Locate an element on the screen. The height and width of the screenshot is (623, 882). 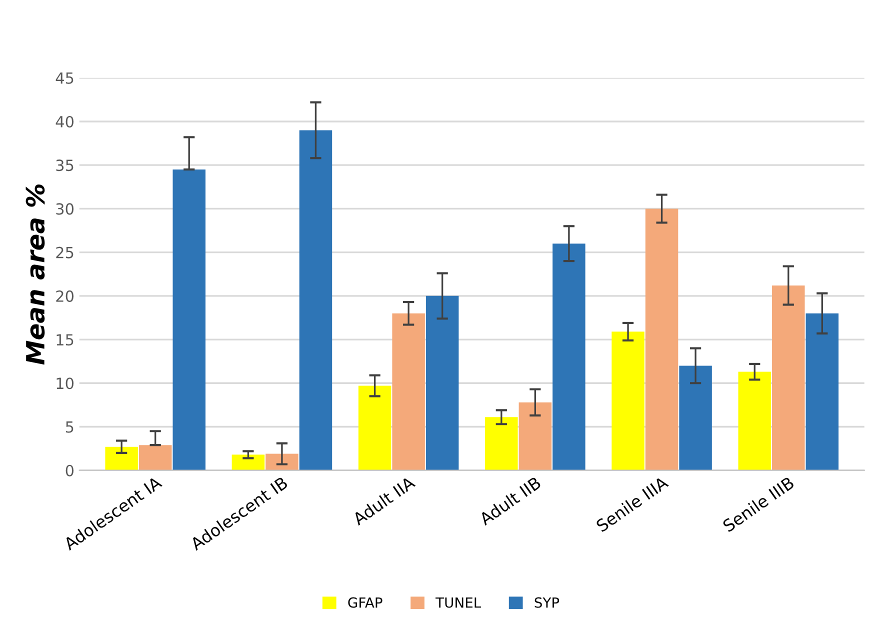
y-axis-title: Mean area % is located at coordinates (35, 274).